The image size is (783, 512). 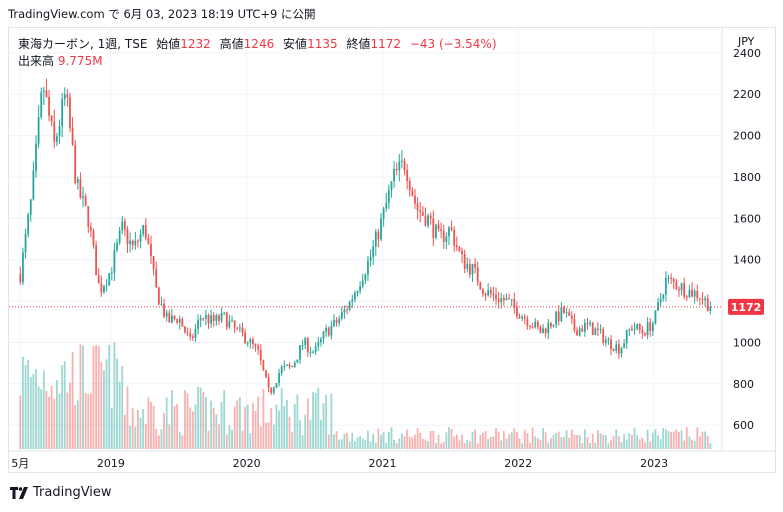 I want to click on tradingview-footer: TradingView, so click(x=61, y=492).